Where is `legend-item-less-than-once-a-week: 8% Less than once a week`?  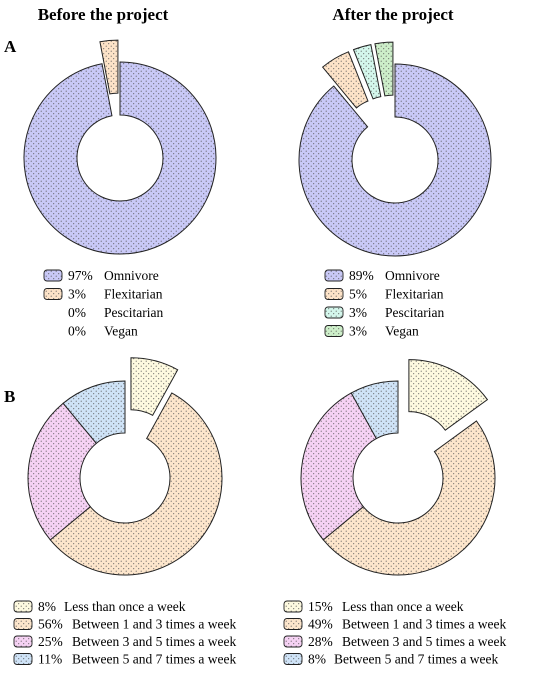 legend-item-less-than-once-a-week: 8% Less than once a week is located at coordinates (99, 606).